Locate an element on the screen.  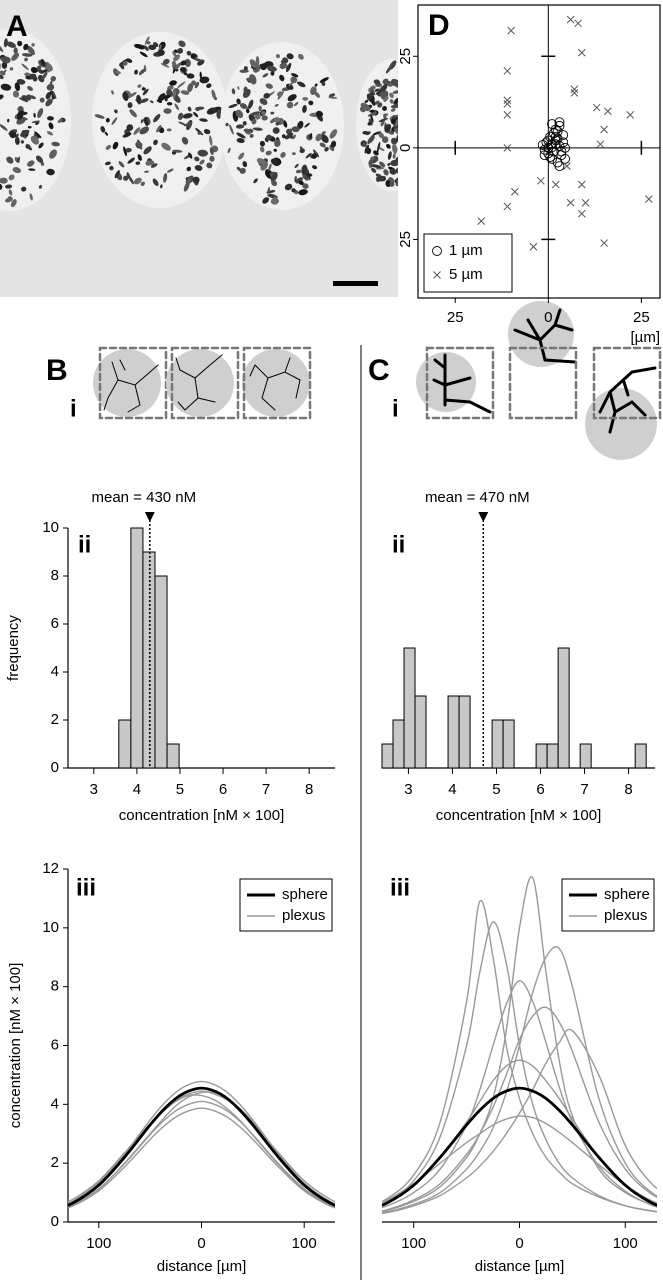
y-tick-label: 0 is located at coordinates (55, 1221).